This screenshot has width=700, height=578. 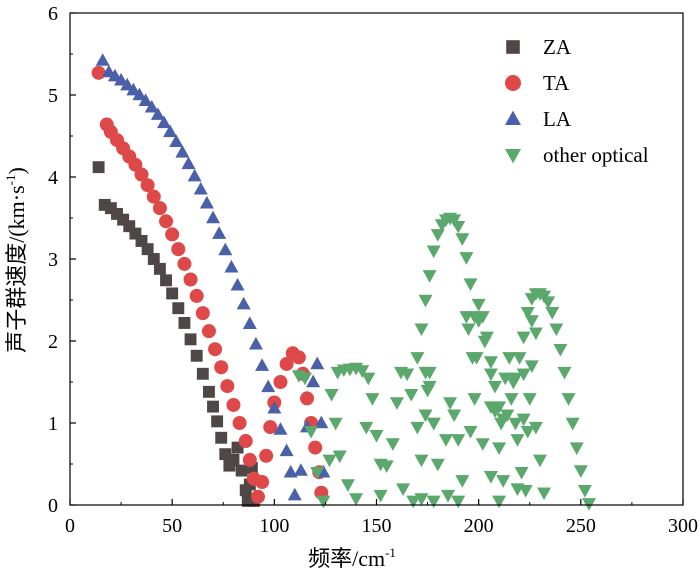 What do you see at coordinates (53, 424) in the screenshot?
I see `y-tick-label: 1` at bounding box center [53, 424].